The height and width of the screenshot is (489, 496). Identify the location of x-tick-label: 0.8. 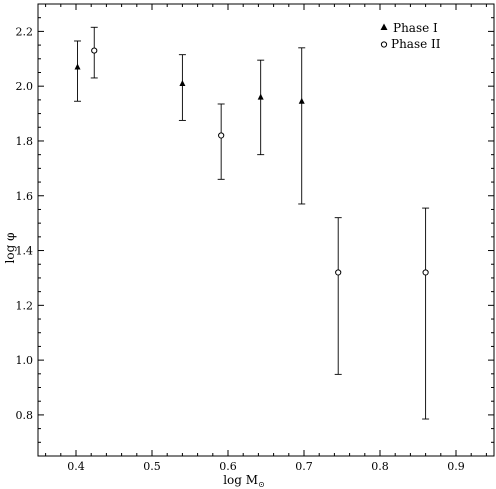
(380, 466).